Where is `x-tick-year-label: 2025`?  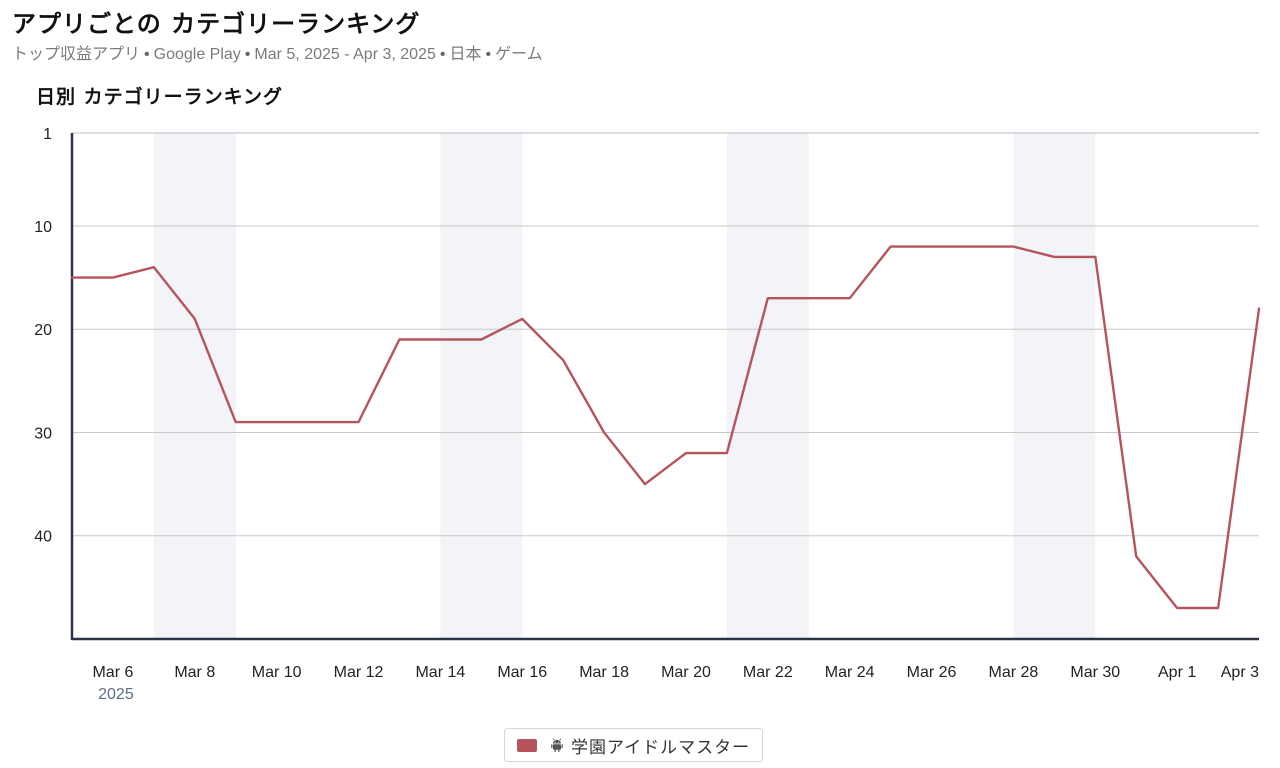
x-tick-year-label: 2025 is located at coordinates (116, 694).